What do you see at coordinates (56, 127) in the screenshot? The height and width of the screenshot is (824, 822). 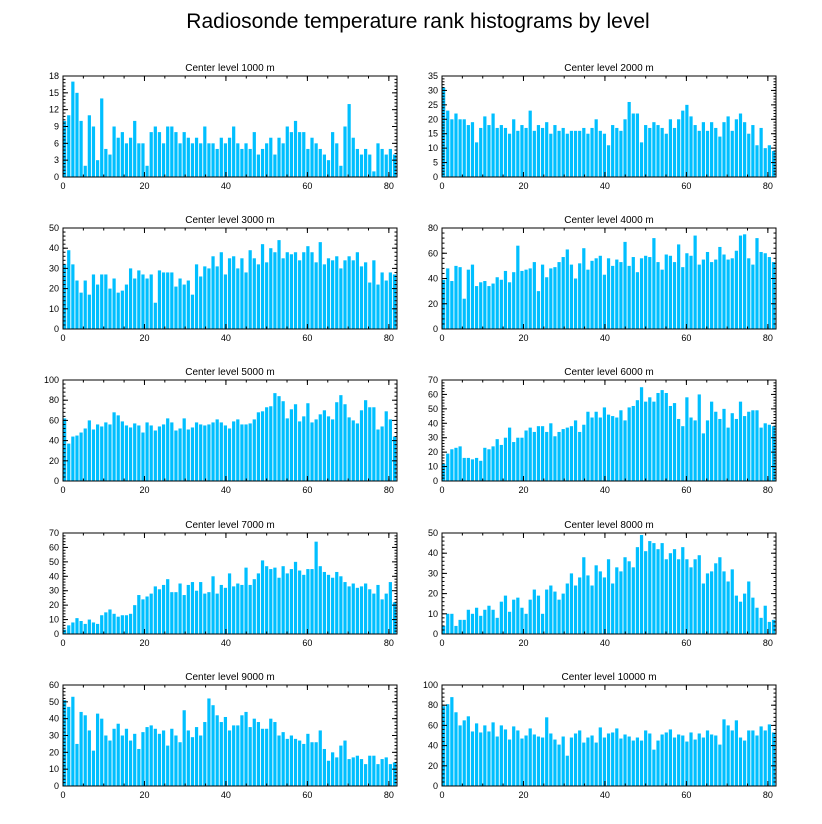 I see `y-tick-label: 9` at bounding box center [56, 127].